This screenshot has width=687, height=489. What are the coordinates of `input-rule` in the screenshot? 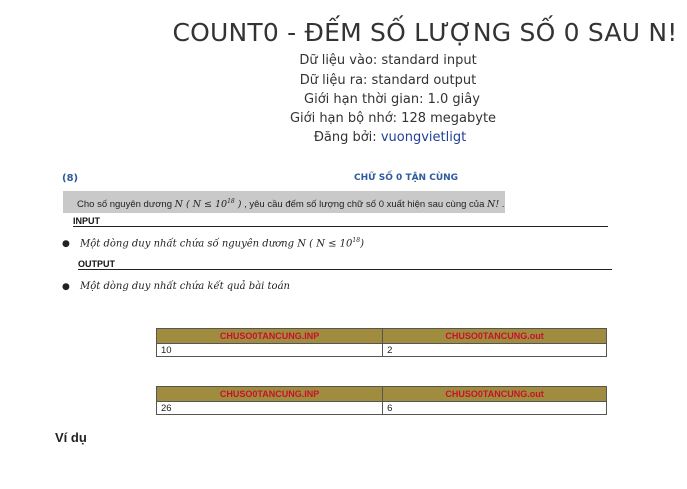 It's located at (340, 226).